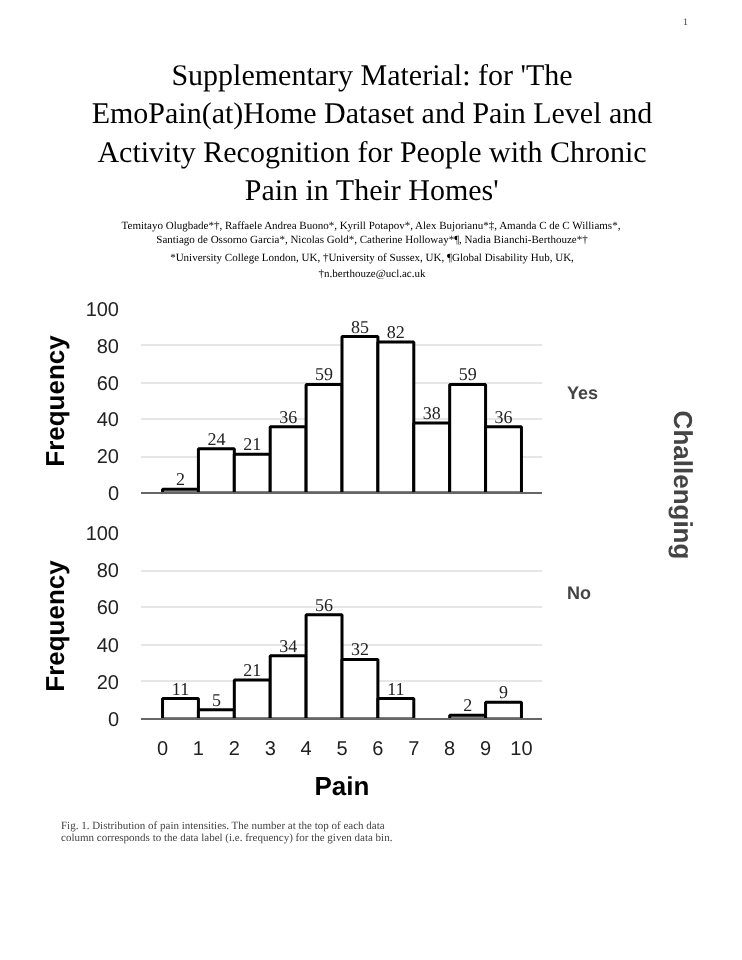  I want to click on data-label: 9, so click(504, 692).